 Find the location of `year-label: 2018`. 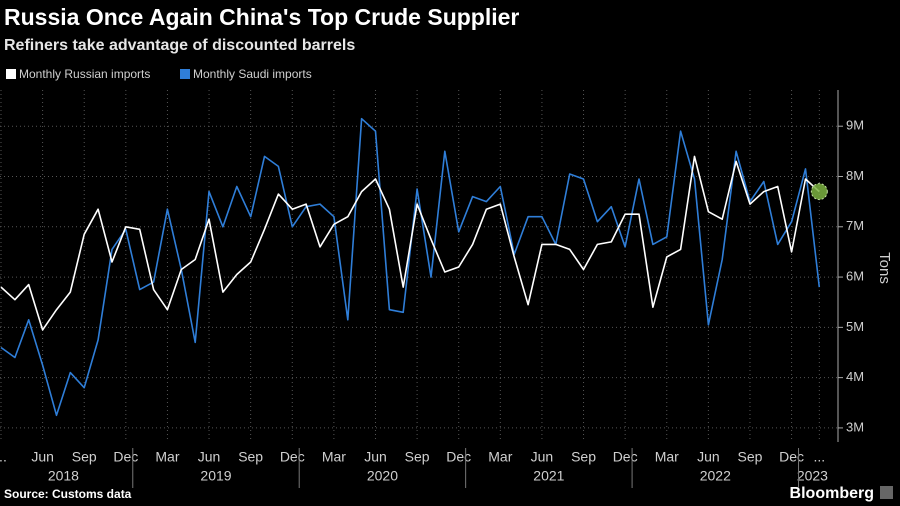

year-label: 2018 is located at coordinates (63, 476).